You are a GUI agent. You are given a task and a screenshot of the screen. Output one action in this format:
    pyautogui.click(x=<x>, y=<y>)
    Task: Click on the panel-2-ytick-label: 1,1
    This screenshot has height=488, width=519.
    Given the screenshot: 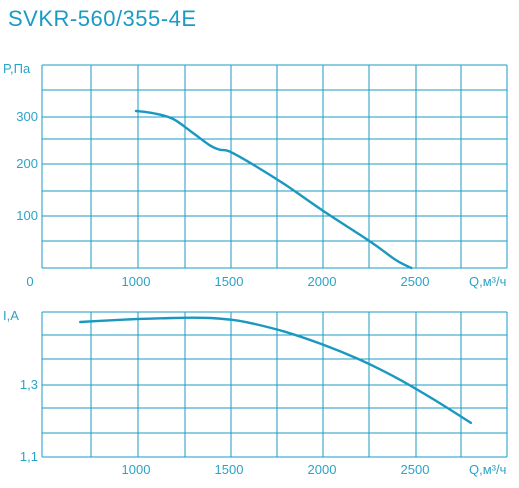 What is the action you would take?
    pyautogui.click(x=29, y=456)
    